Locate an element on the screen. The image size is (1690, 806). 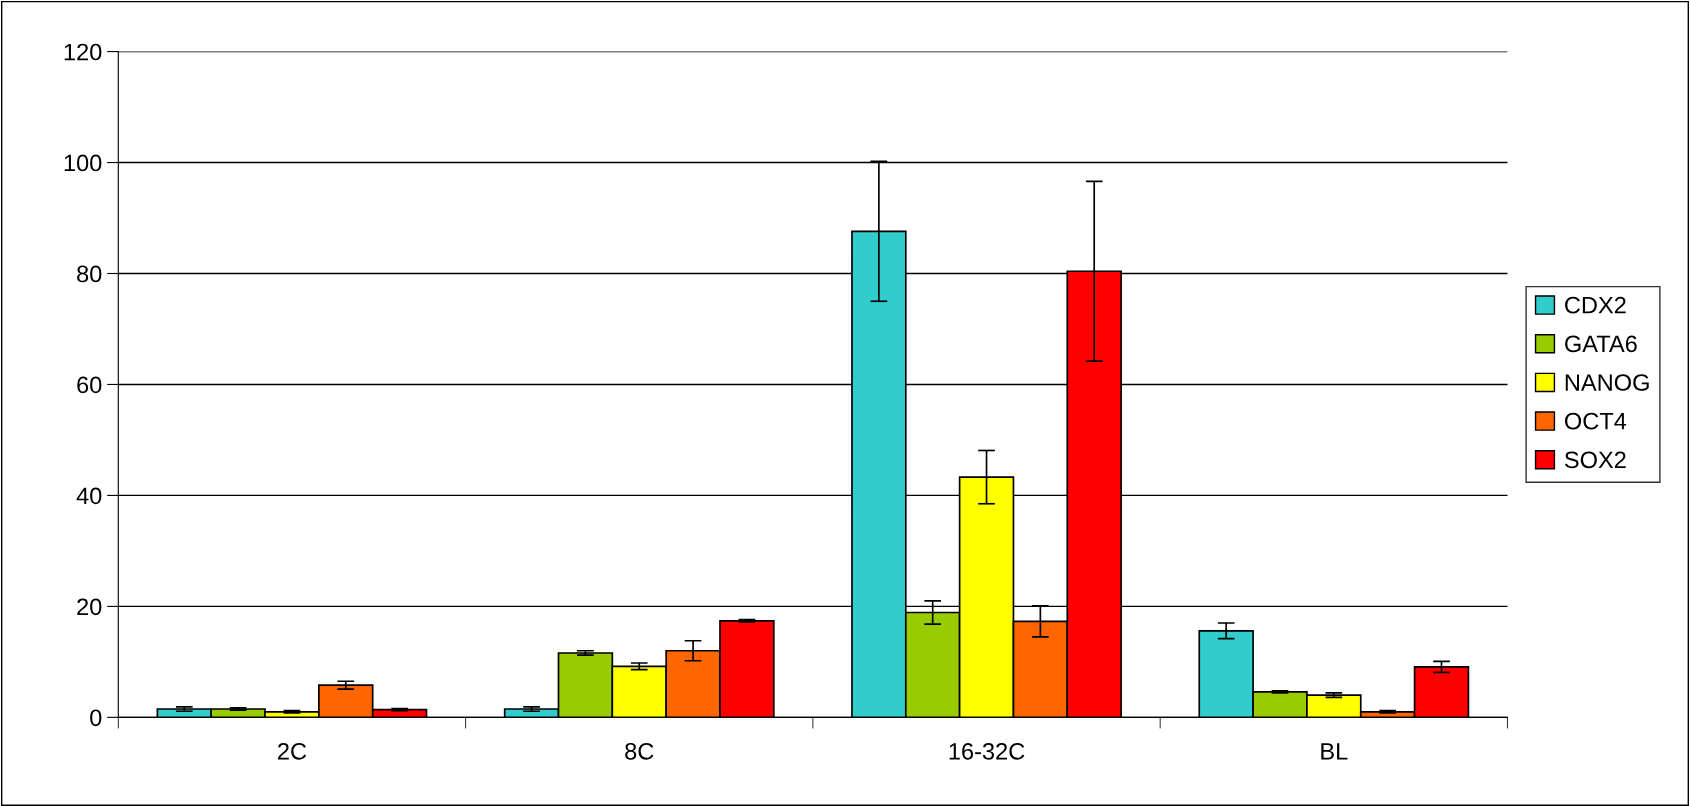
y-tick-label: 100 is located at coordinates (83, 163).